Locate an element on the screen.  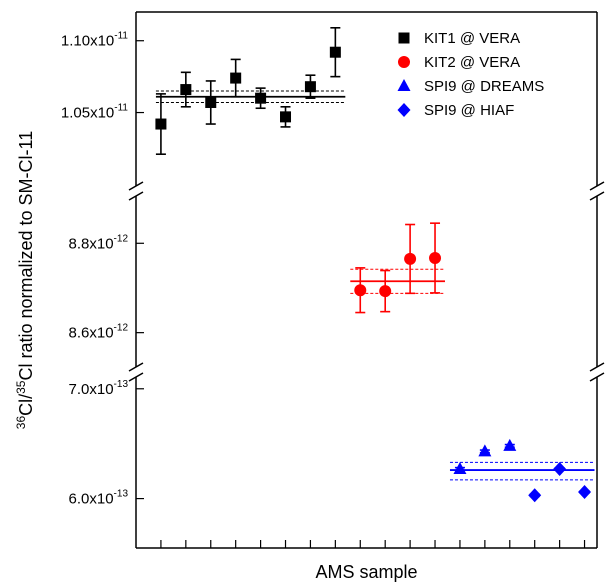
y-axis-title-superscript: 35 is located at coordinates (21, 387).